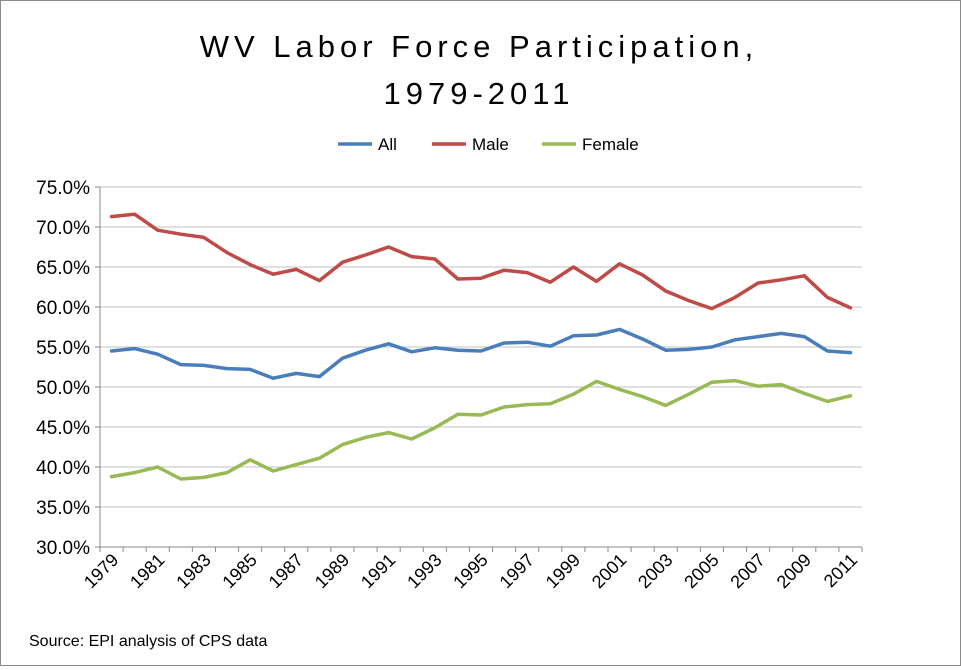 Image resolution: width=961 pixels, height=670 pixels. I want to click on chart-legend: All Male Female, so click(488, 144).